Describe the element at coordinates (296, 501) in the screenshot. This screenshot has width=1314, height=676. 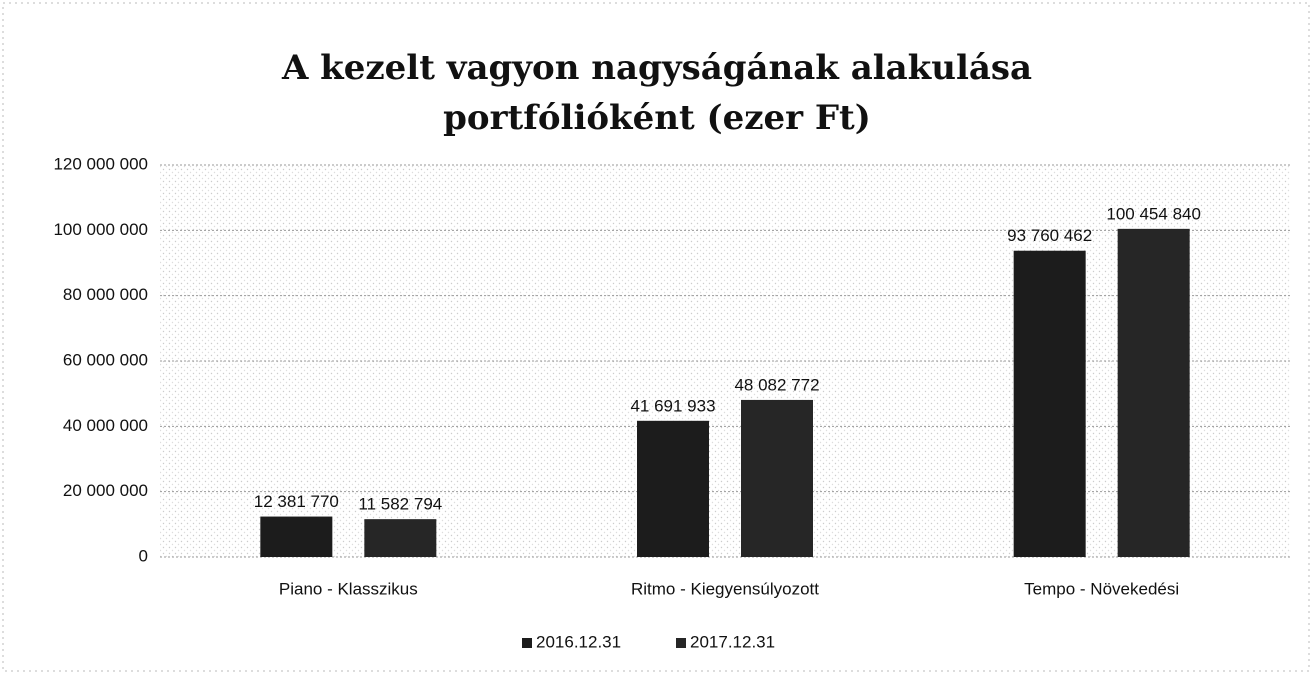
I see `value-label: 12 381 770` at that location.